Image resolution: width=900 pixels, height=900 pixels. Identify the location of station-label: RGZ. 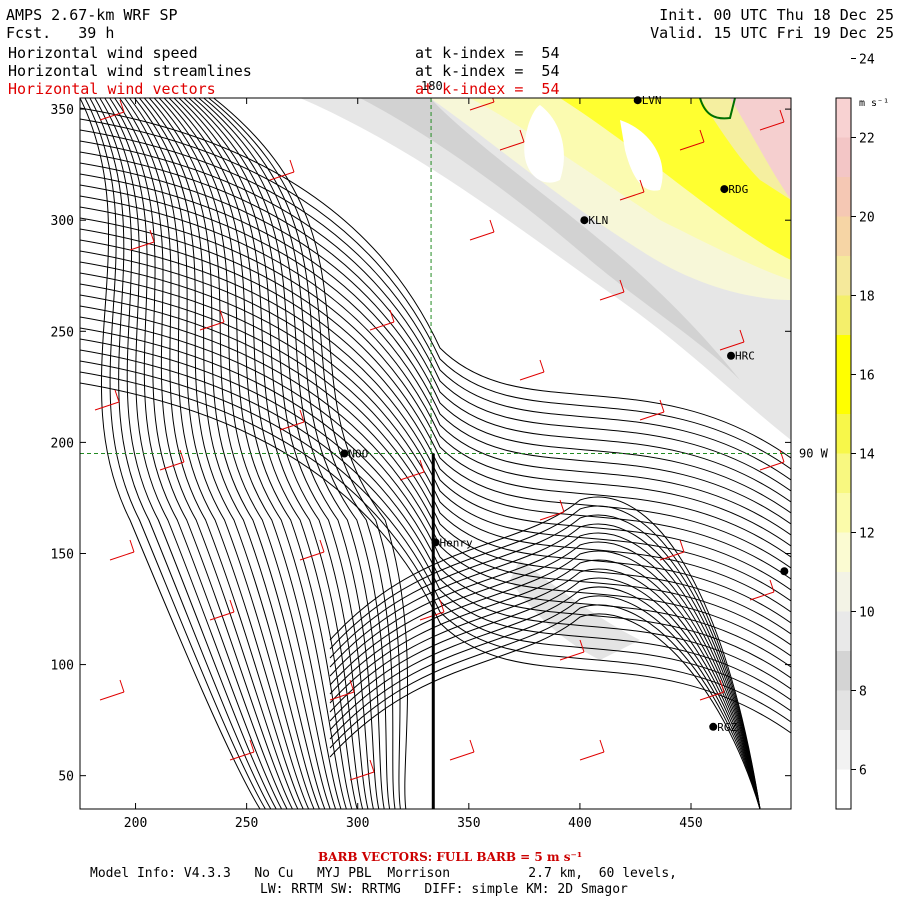
(727, 727).